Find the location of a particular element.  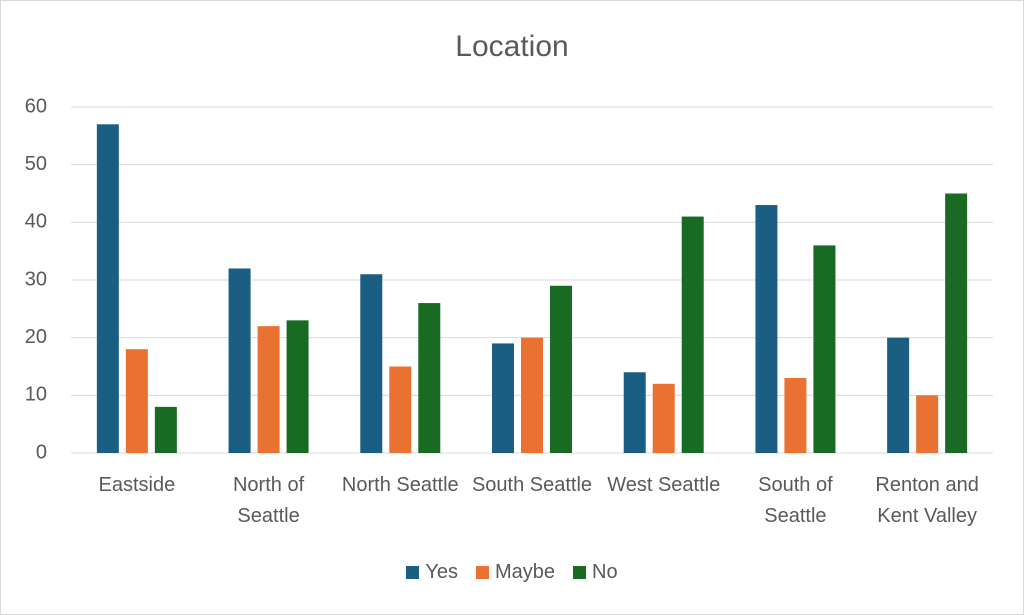

y-tick-label: 60 is located at coordinates (36, 106).